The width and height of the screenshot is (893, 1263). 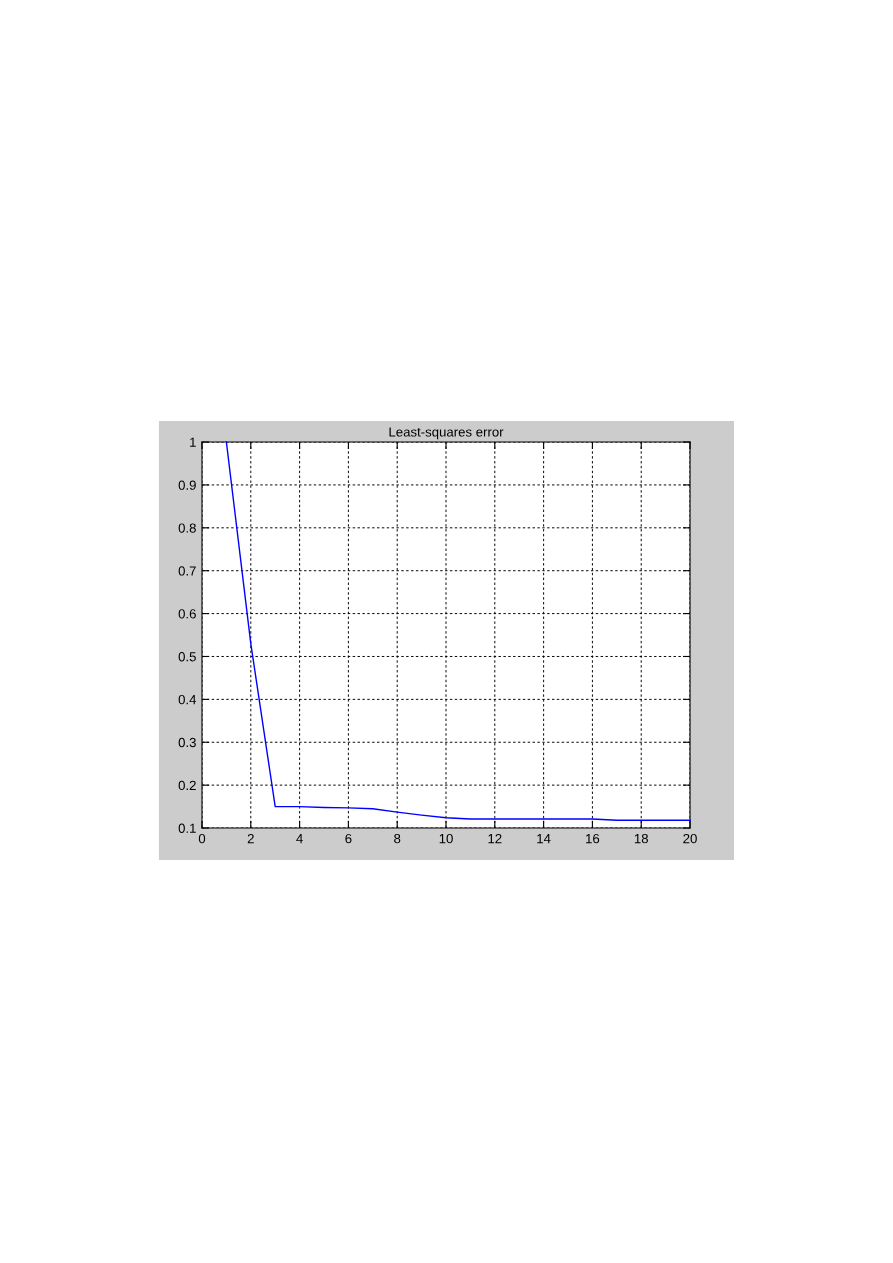 I want to click on y-tick-label: 1, so click(x=193, y=442).